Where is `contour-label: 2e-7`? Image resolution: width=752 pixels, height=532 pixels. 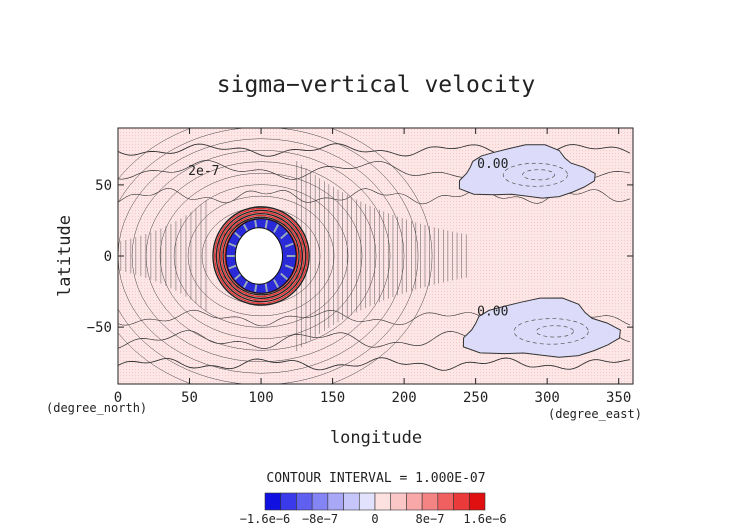 contour-label: 2e-7 is located at coordinates (203, 171).